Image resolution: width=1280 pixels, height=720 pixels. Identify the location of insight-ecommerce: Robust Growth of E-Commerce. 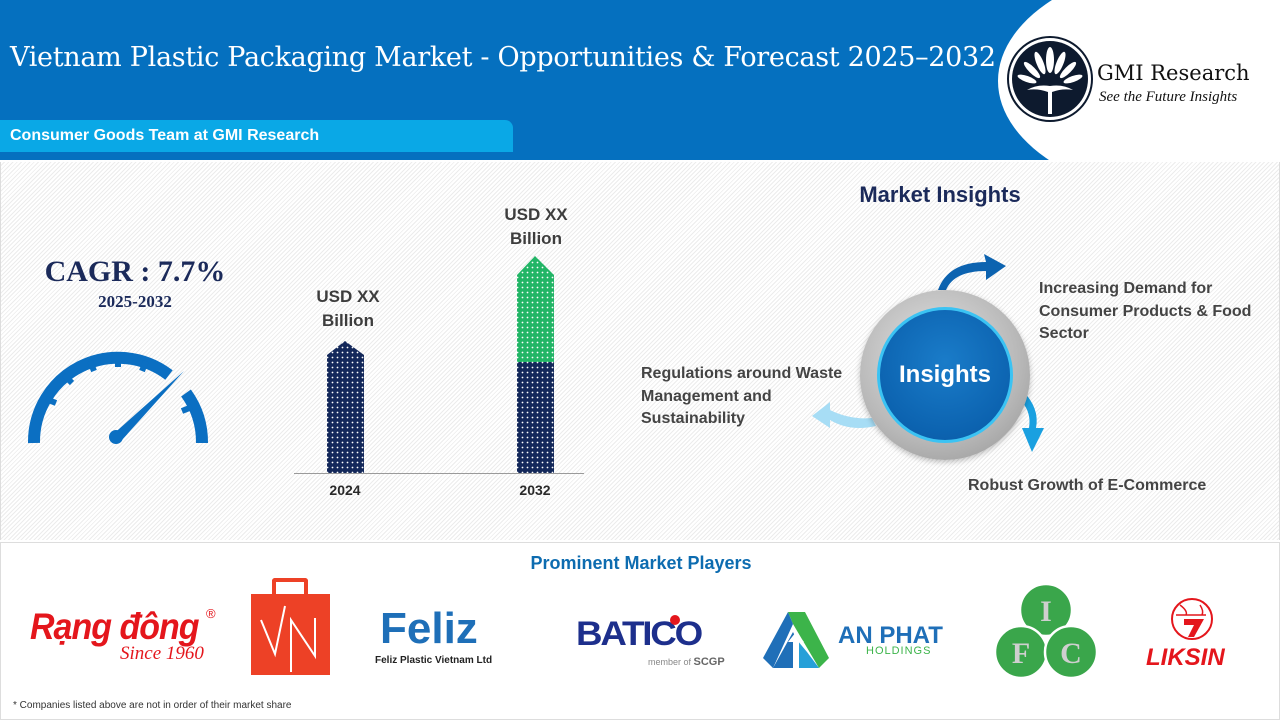
(1087, 486).